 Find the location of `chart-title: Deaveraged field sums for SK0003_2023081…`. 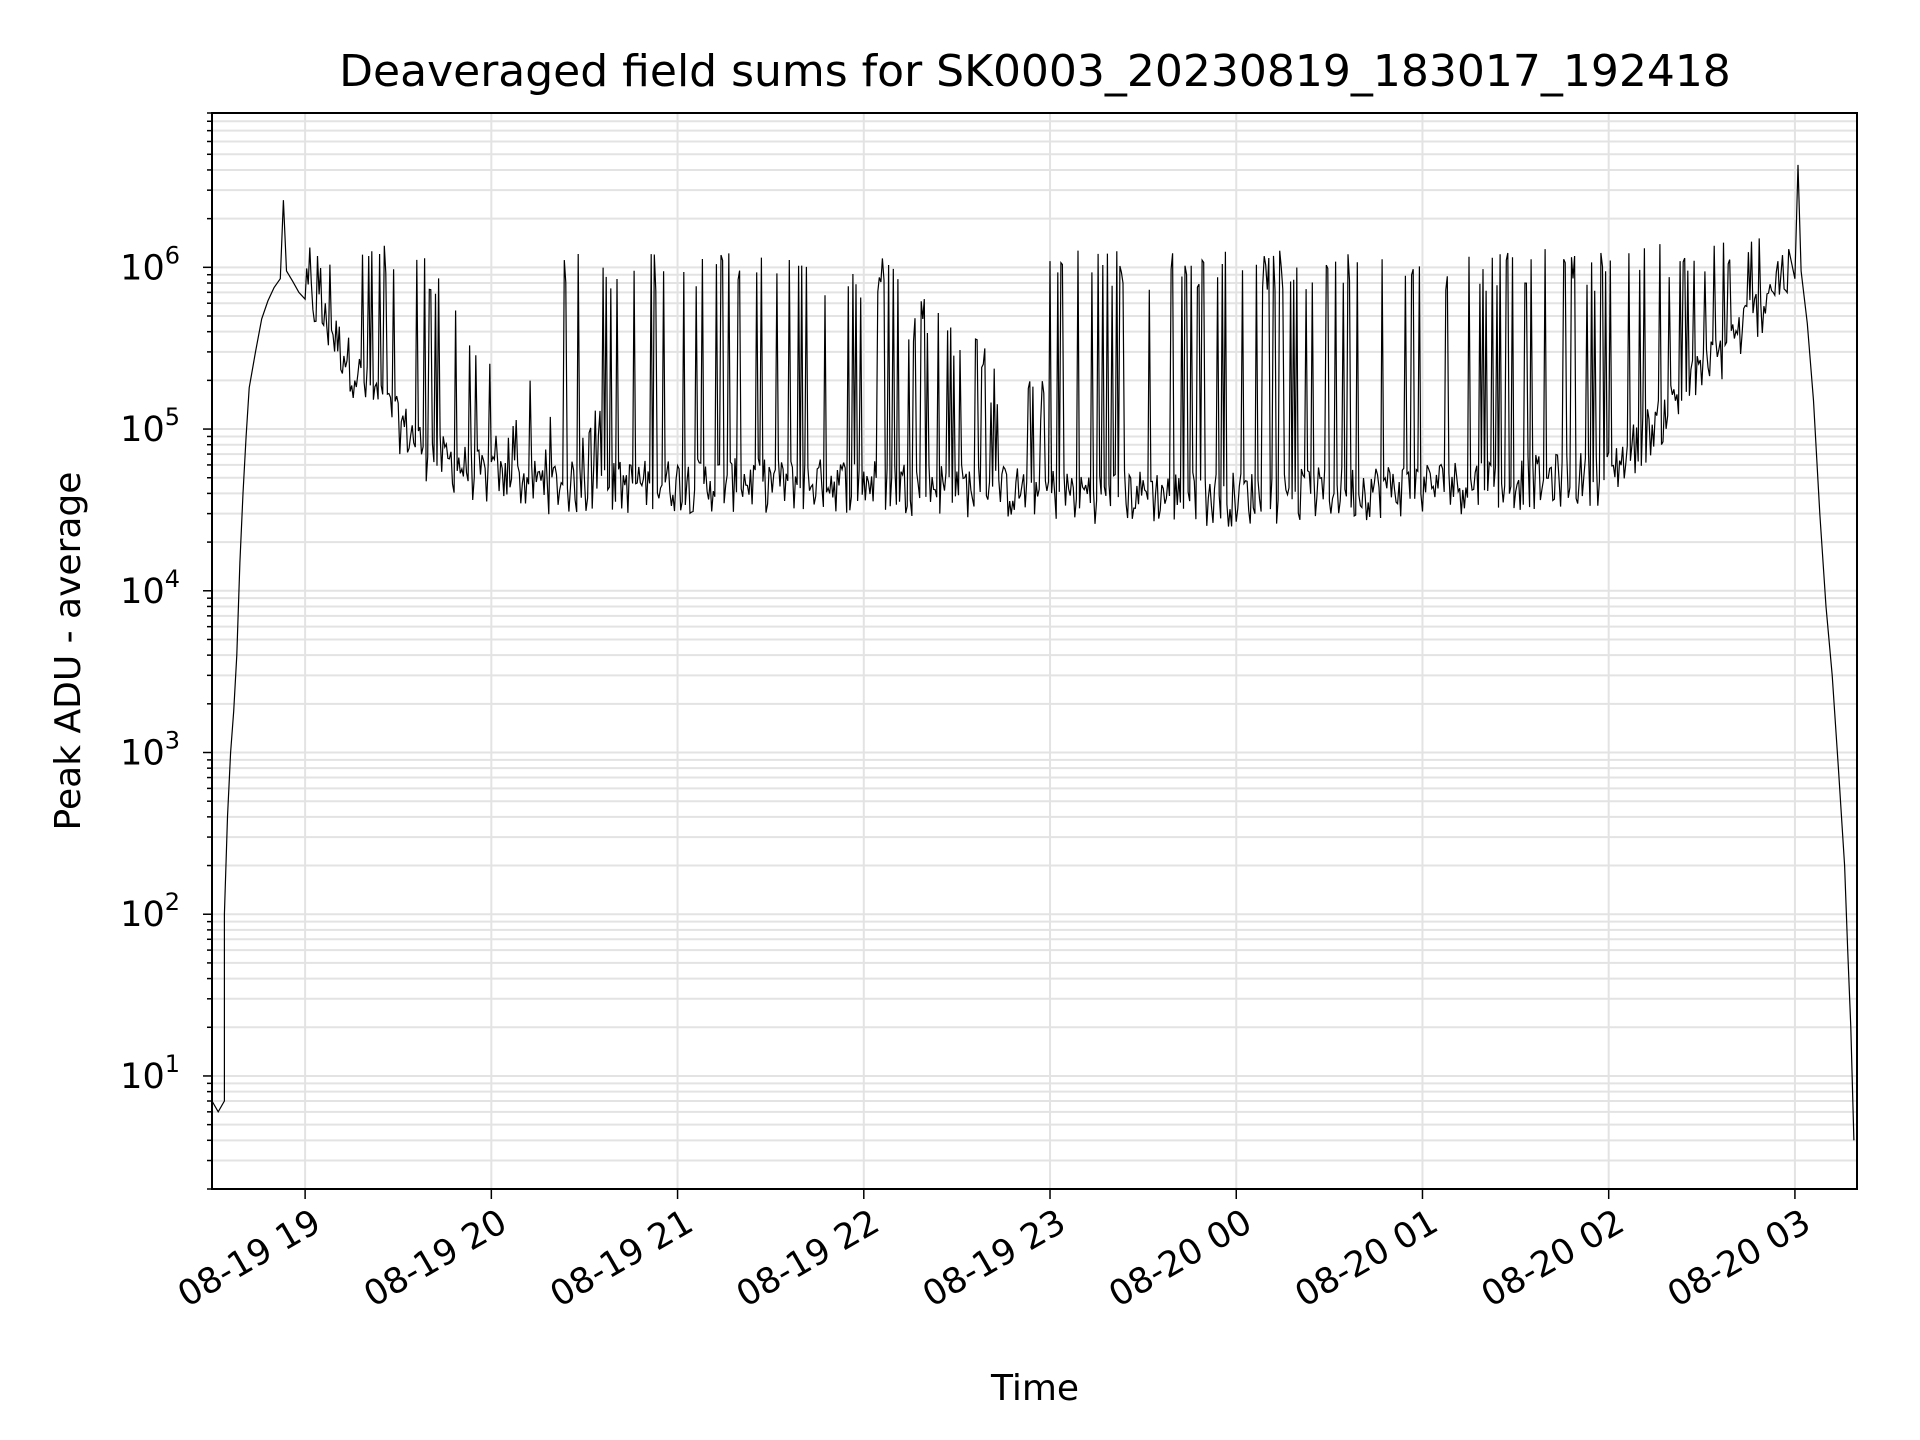

chart-title: Deaveraged field sums for SK0003_2023081… is located at coordinates (1035, 71).